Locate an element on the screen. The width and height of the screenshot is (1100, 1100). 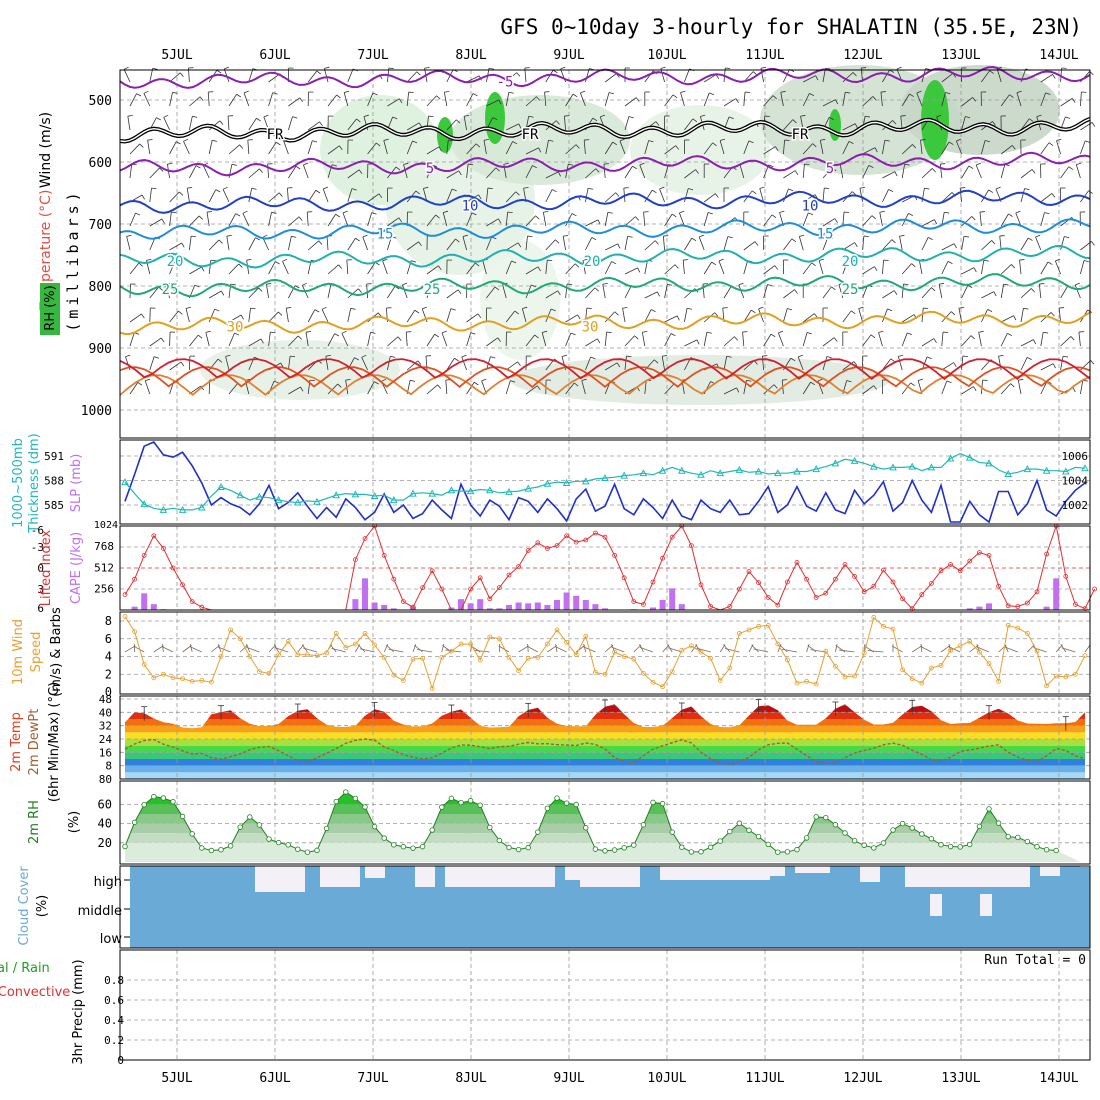
thickness-range-label: 1000~500mb is located at coordinates (18, 483).